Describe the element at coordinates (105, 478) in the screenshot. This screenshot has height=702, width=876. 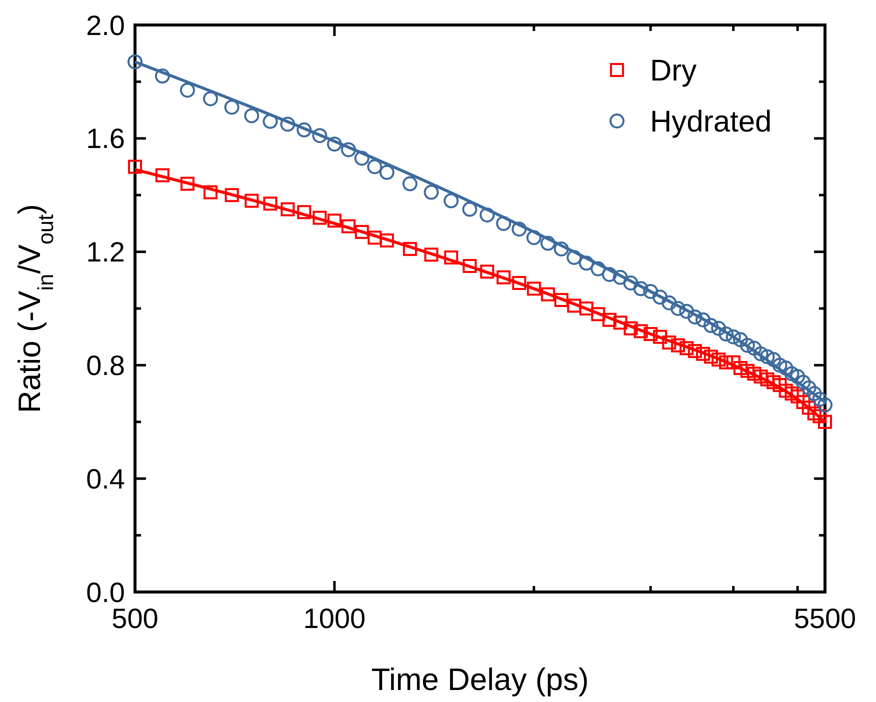
I see `y-tick-label: 0.4` at that location.